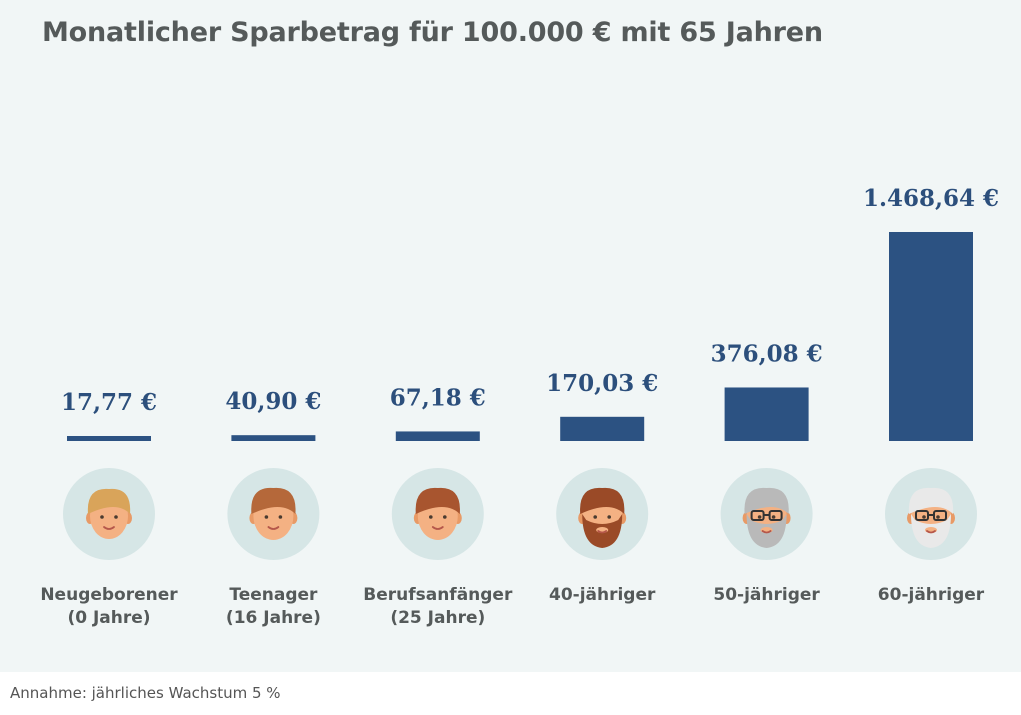 The width and height of the screenshot is (1021, 715). Describe the element at coordinates (109, 402) in the screenshot. I see `value-label: 17,77 €` at that location.